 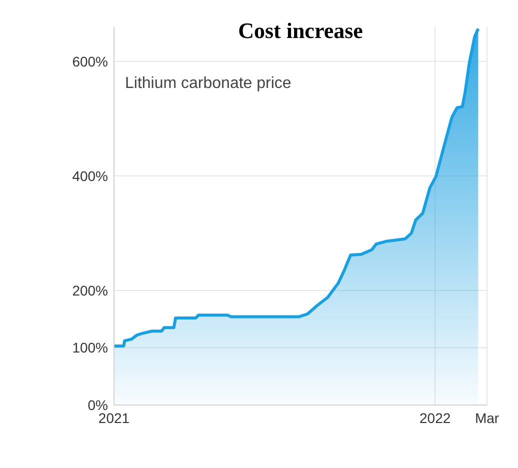 What do you see at coordinates (487, 418) in the screenshot?
I see `x-tick-label: Mar` at bounding box center [487, 418].